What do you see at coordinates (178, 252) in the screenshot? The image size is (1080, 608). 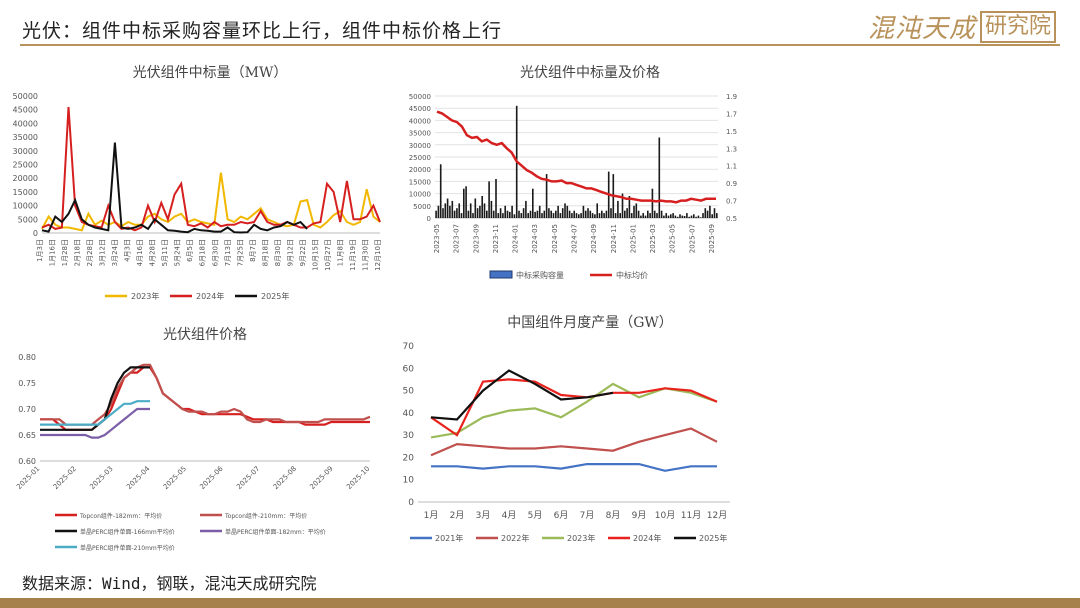 I see `x-tick-label: 5月24日` at bounding box center [178, 252].